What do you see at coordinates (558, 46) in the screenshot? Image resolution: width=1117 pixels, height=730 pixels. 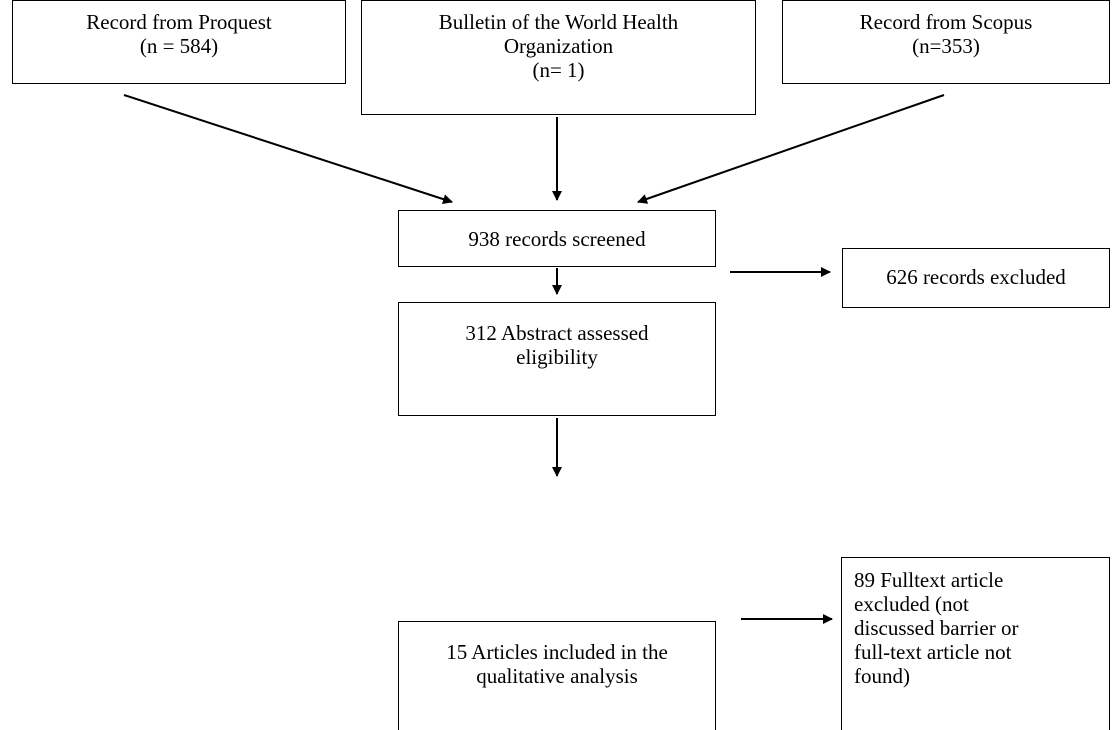 I see `who-label-line2: Organization` at bounding box center [558, 46].